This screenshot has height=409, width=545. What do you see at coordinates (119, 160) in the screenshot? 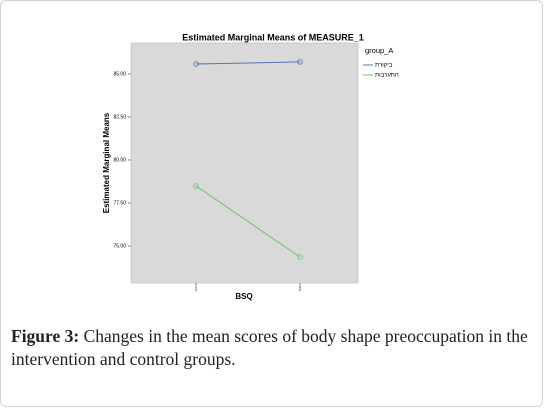
I see `y-tick-label: 80.00` at bounding box center [119, 160].